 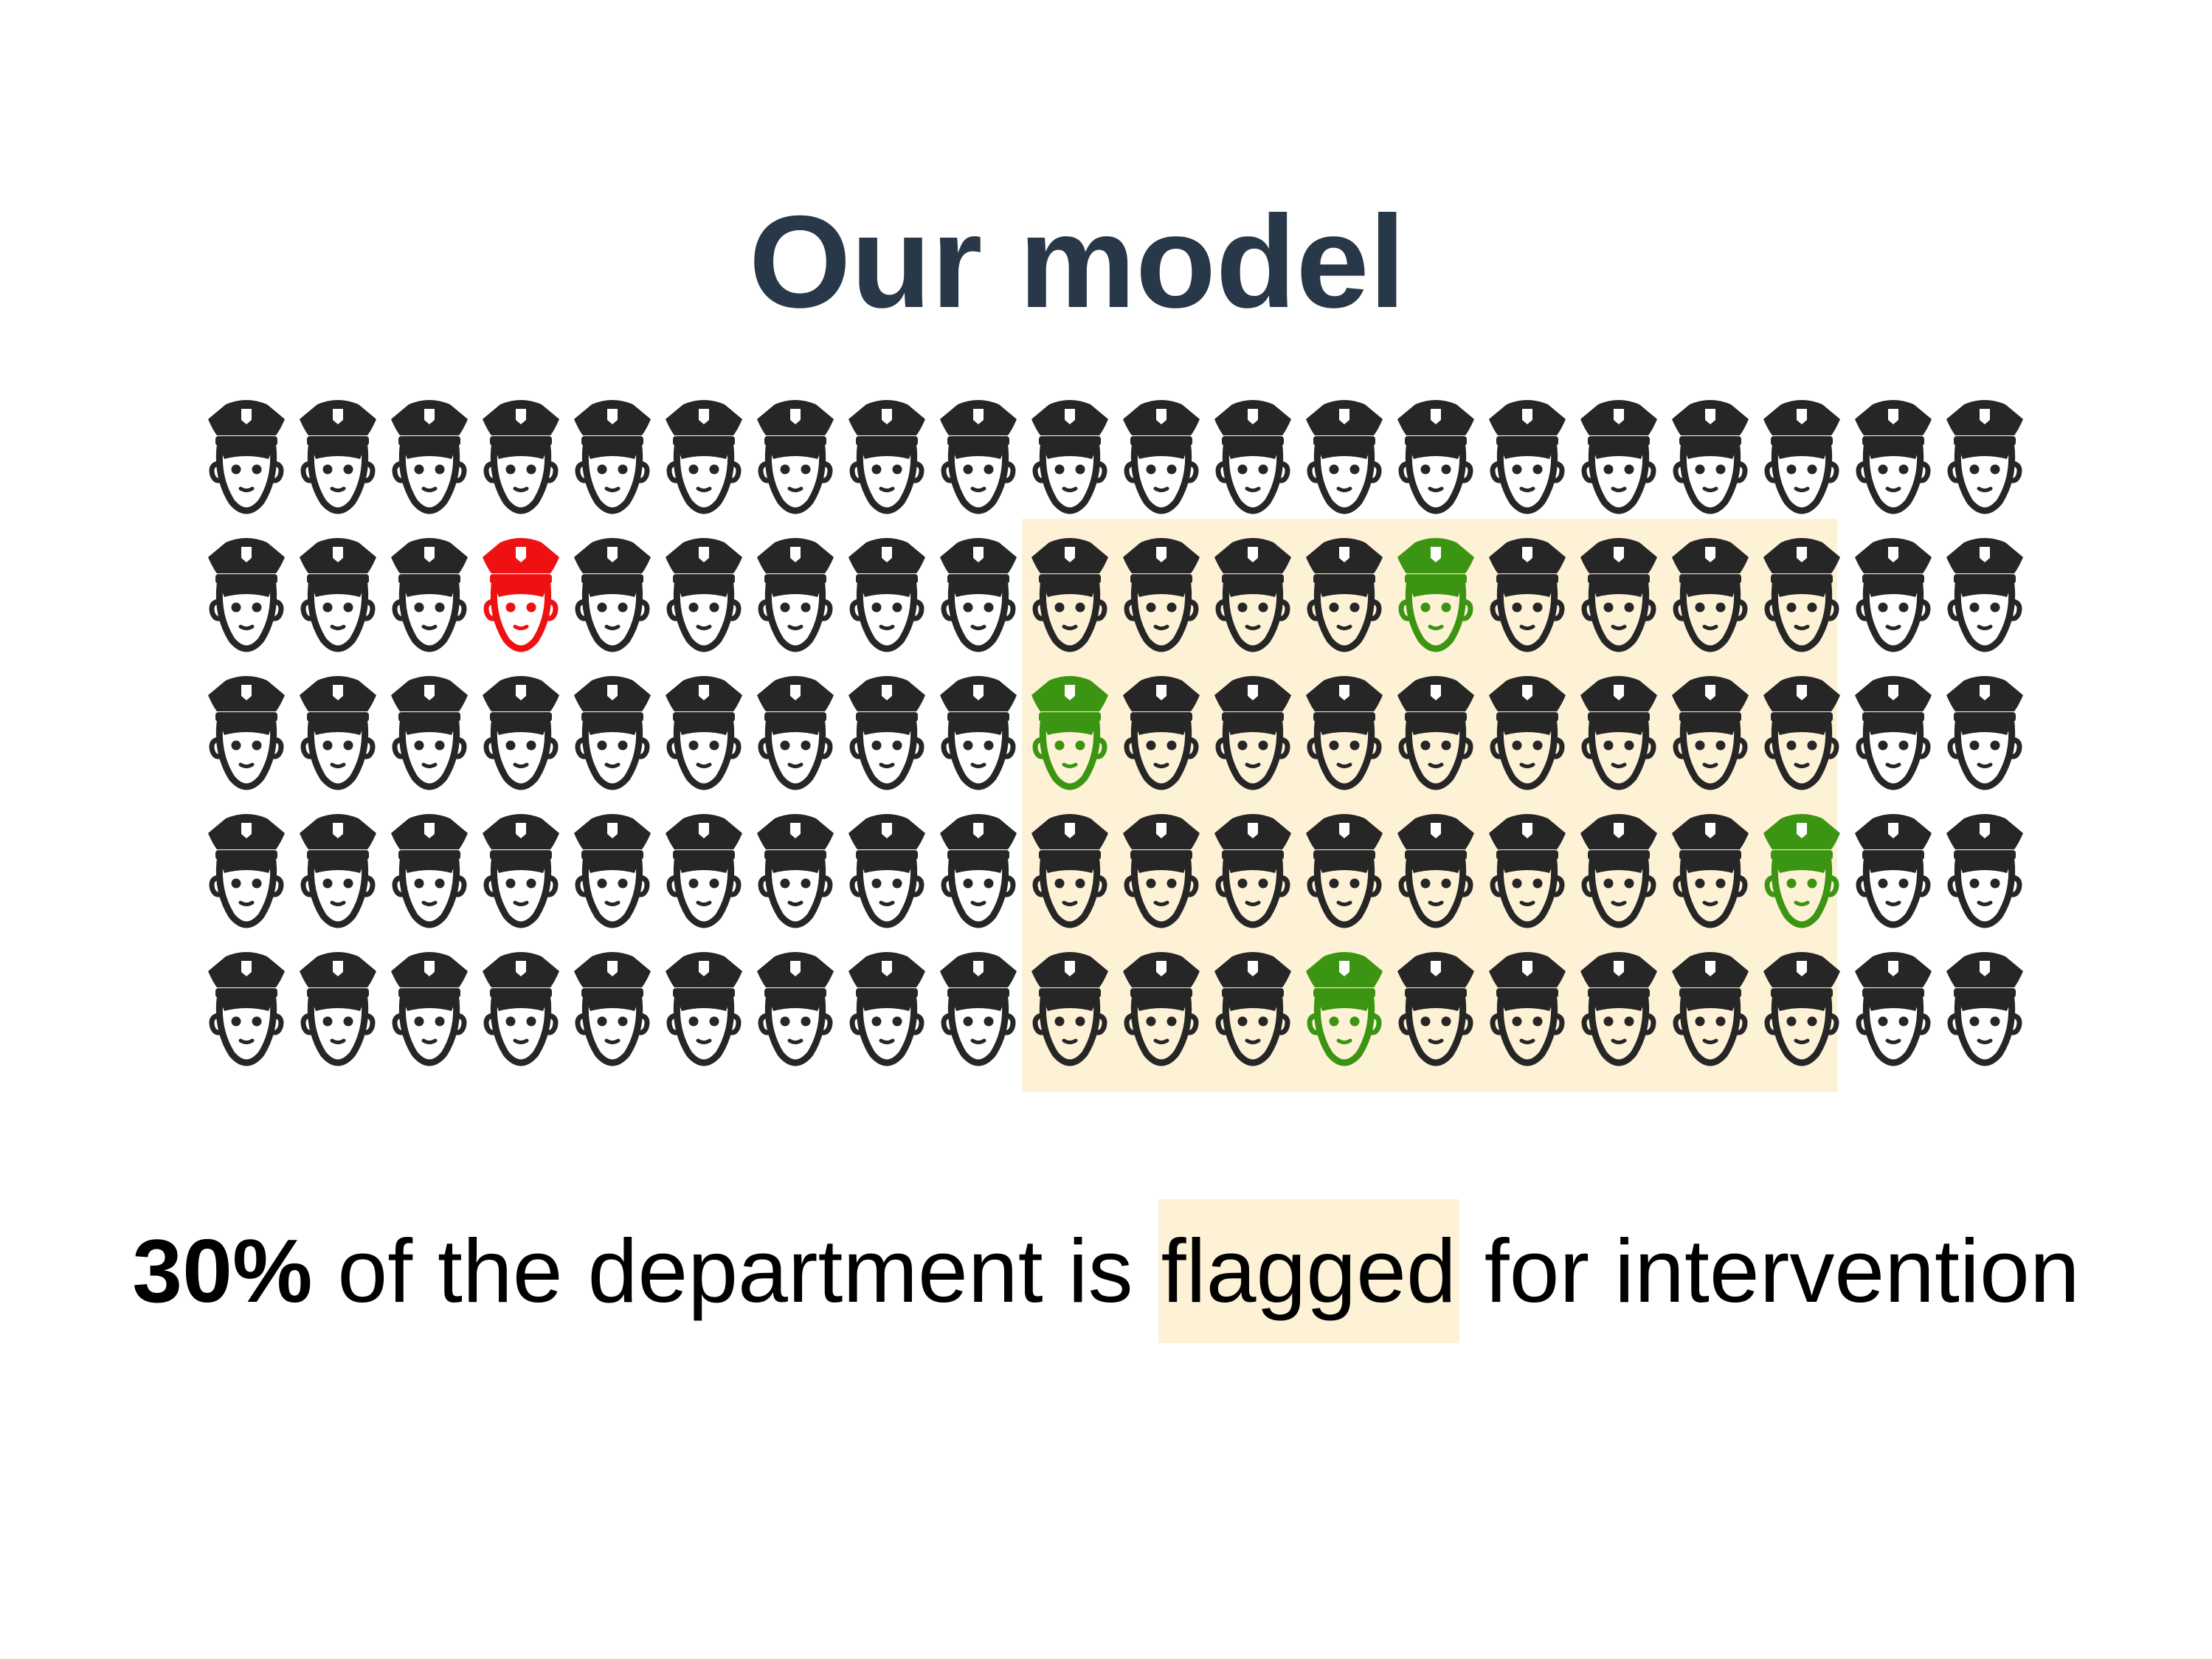 I want to click on officer-icon-r5-c9, so click(x=979, y=1009).